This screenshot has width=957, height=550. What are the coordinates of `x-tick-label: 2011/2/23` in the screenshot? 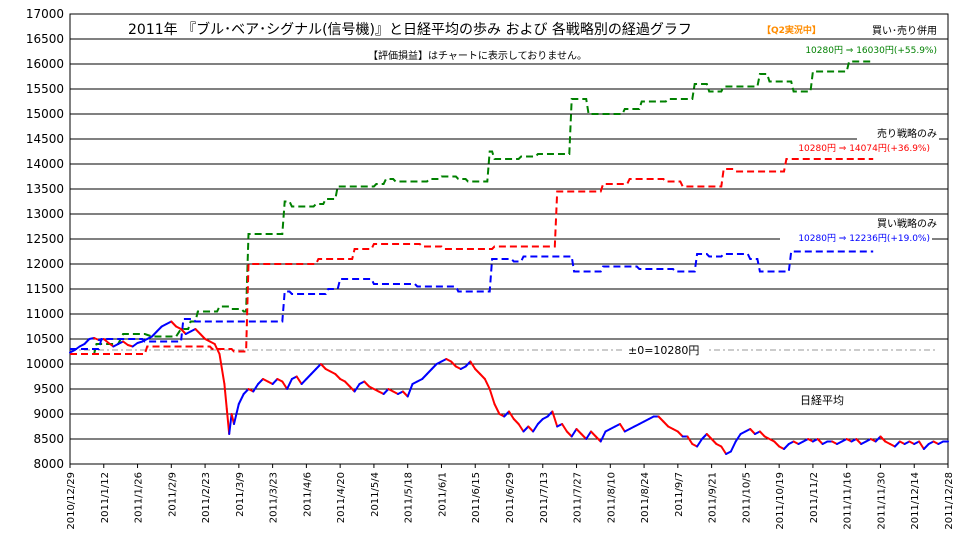 It's located at (206, 497).